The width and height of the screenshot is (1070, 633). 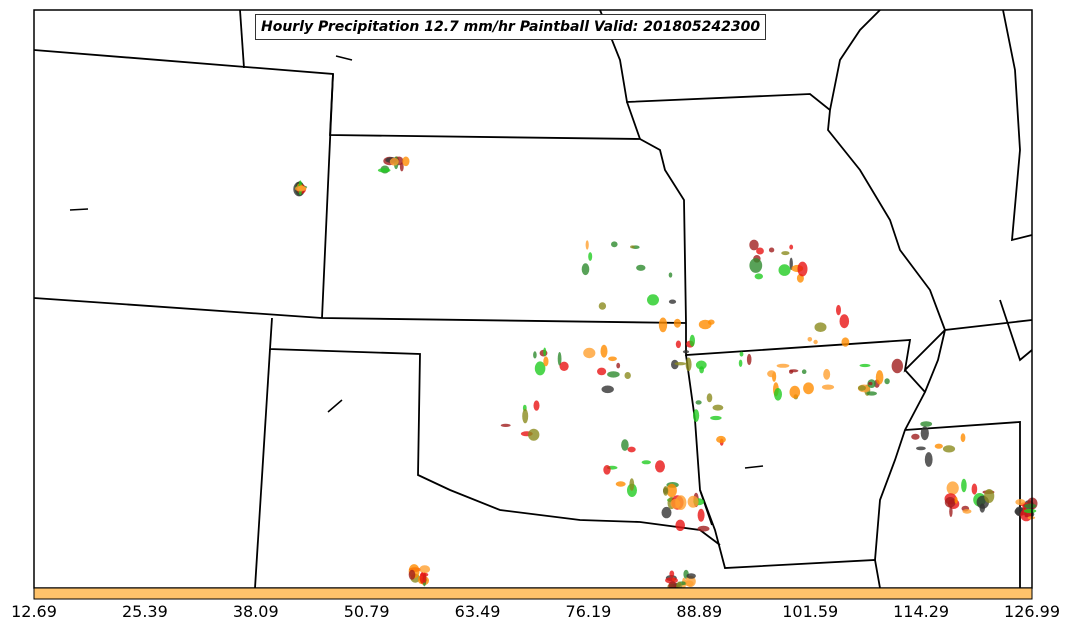 I want to click on colorbar-tick-label: 12.69, so click(x=34, y=611).